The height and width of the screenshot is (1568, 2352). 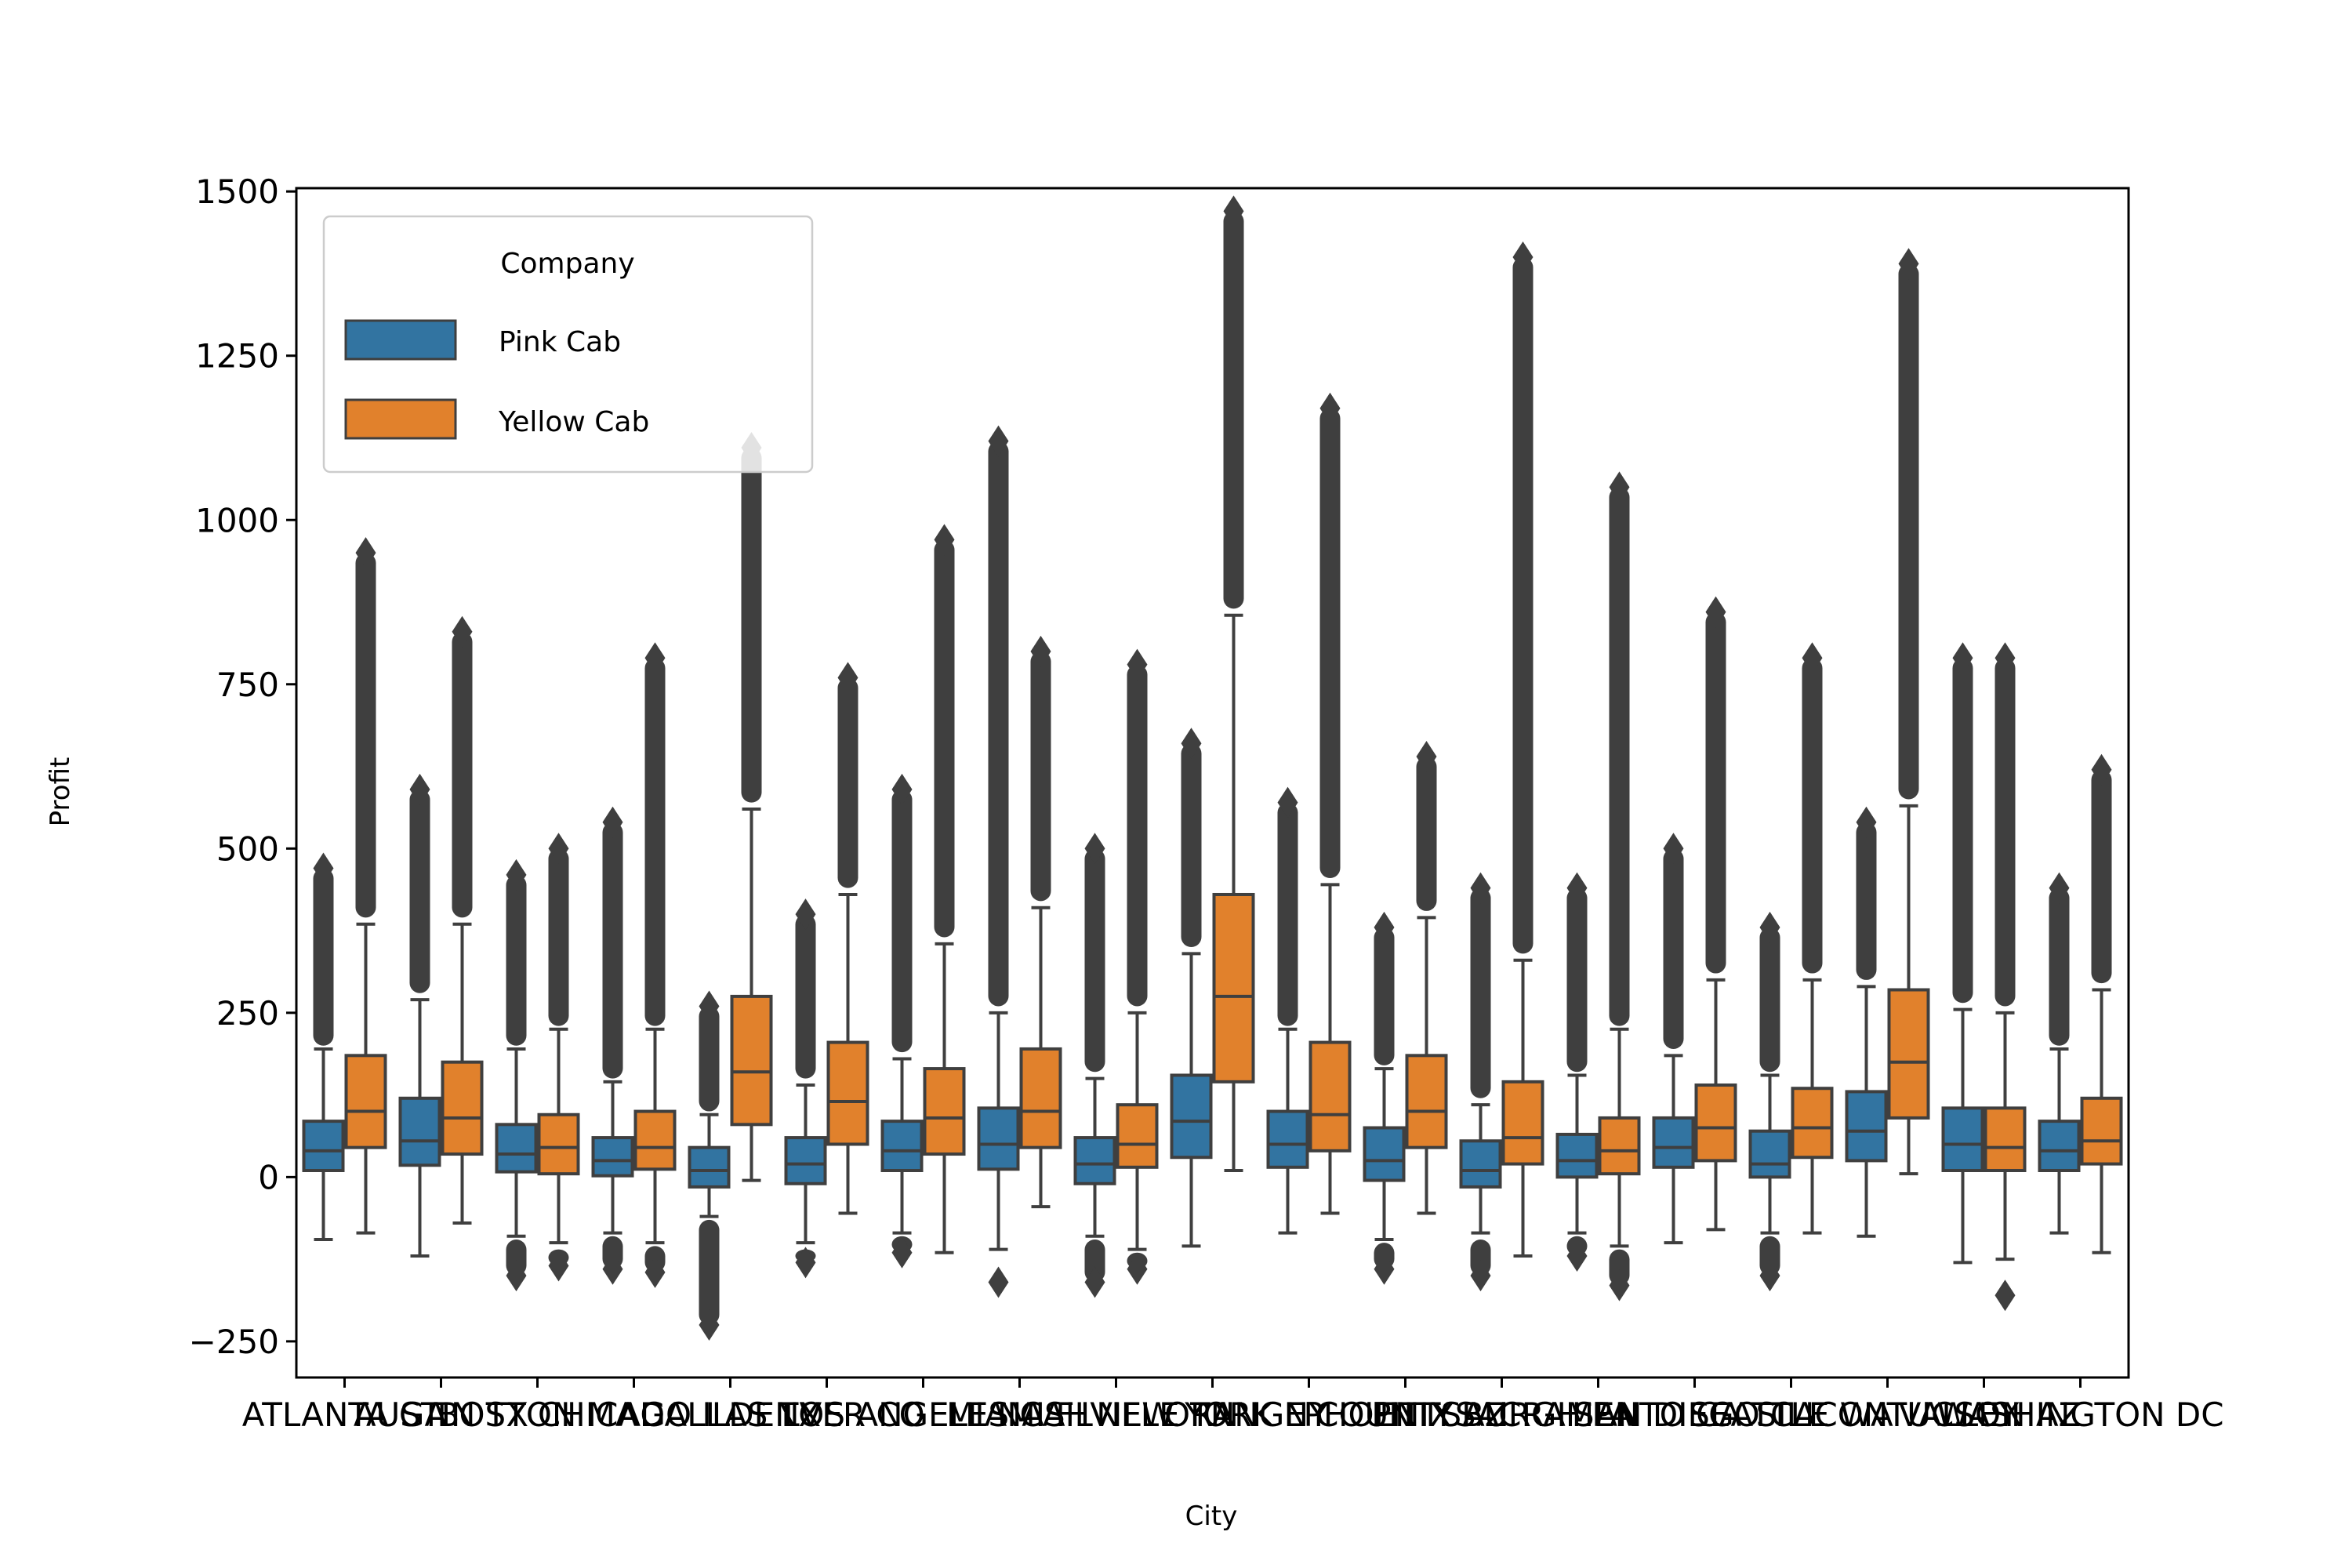 What do you see at coordinates (237, 356) in the screenshot?
I see `y-tick-label: 1250` at bounding box center [237, 356].